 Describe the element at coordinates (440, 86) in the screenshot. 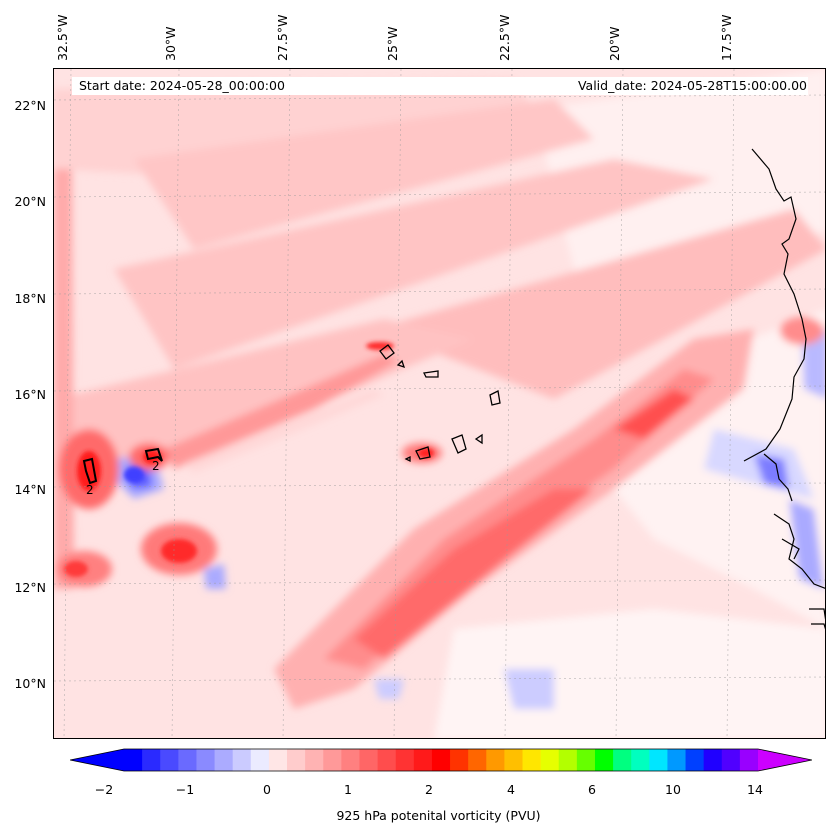

I see `info-box` at that location.